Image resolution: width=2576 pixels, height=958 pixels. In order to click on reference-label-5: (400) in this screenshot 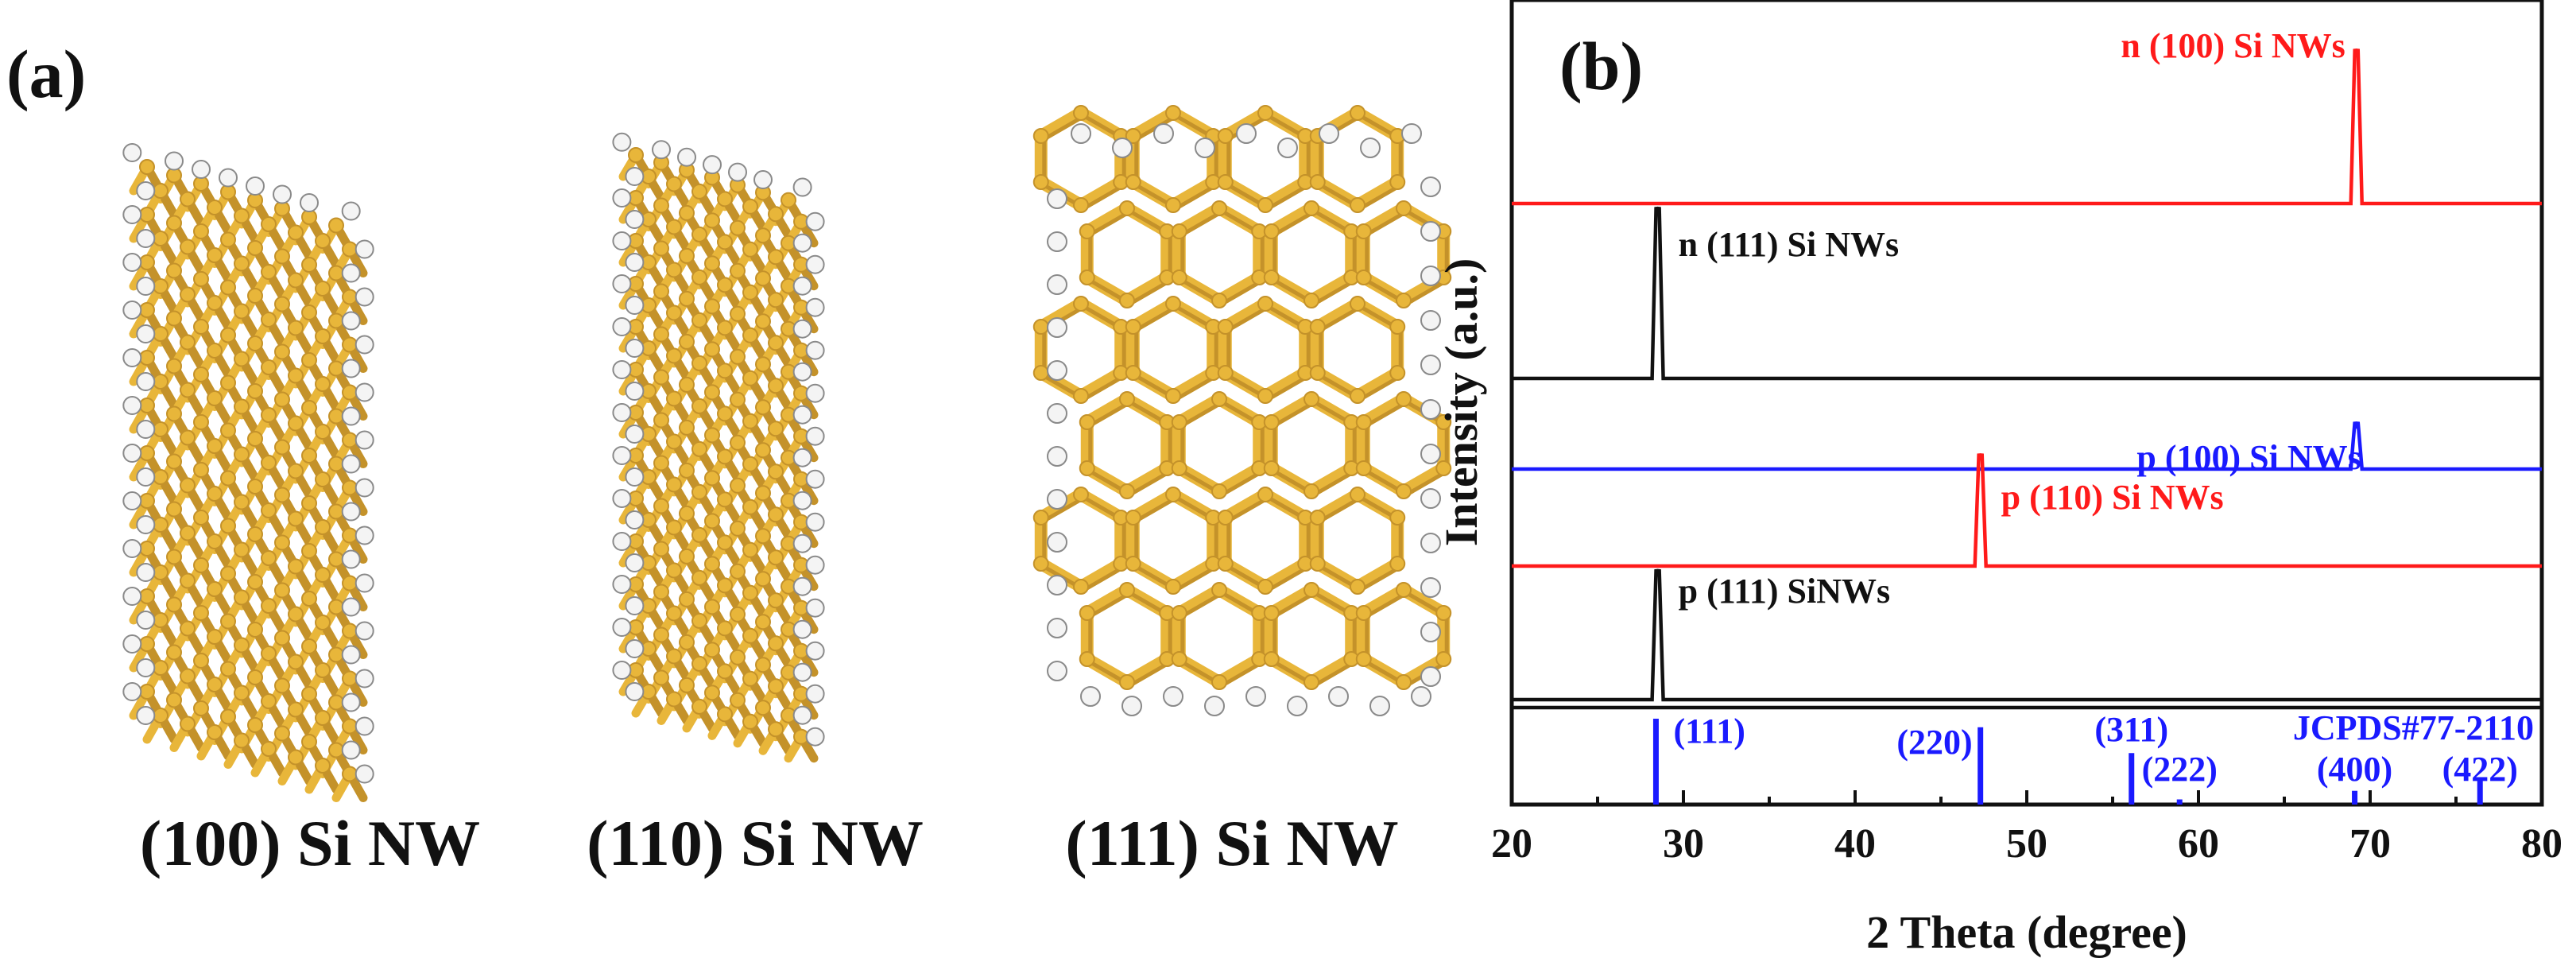, I will do `click(2354, 769)`.